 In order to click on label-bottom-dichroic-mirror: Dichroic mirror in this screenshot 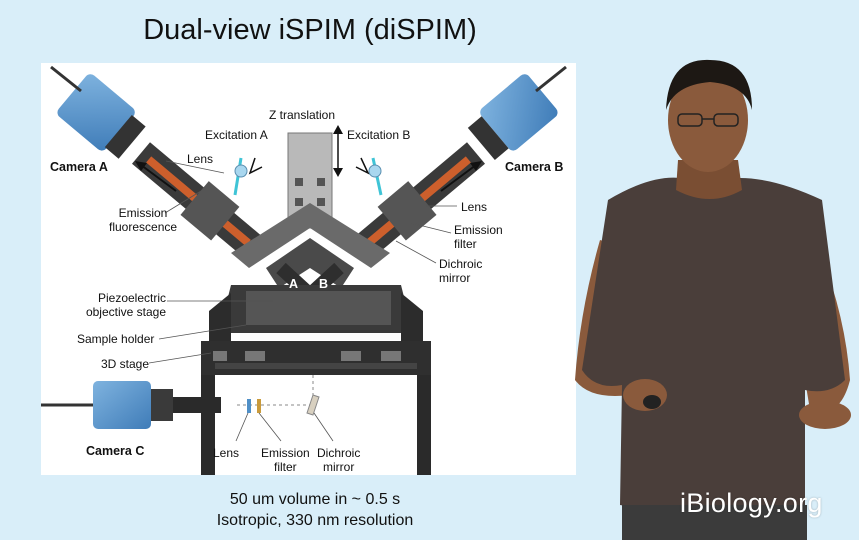, I will do `click(339, 460)`.